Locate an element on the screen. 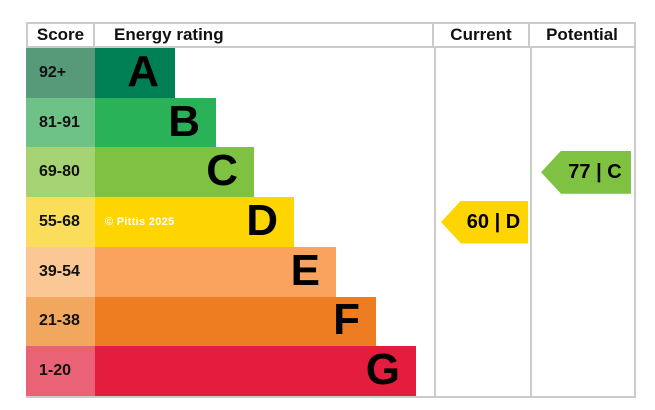 The height and width of the screenshot is (410, 655). current-column: 60 | D is located at coordinates (482, 222).